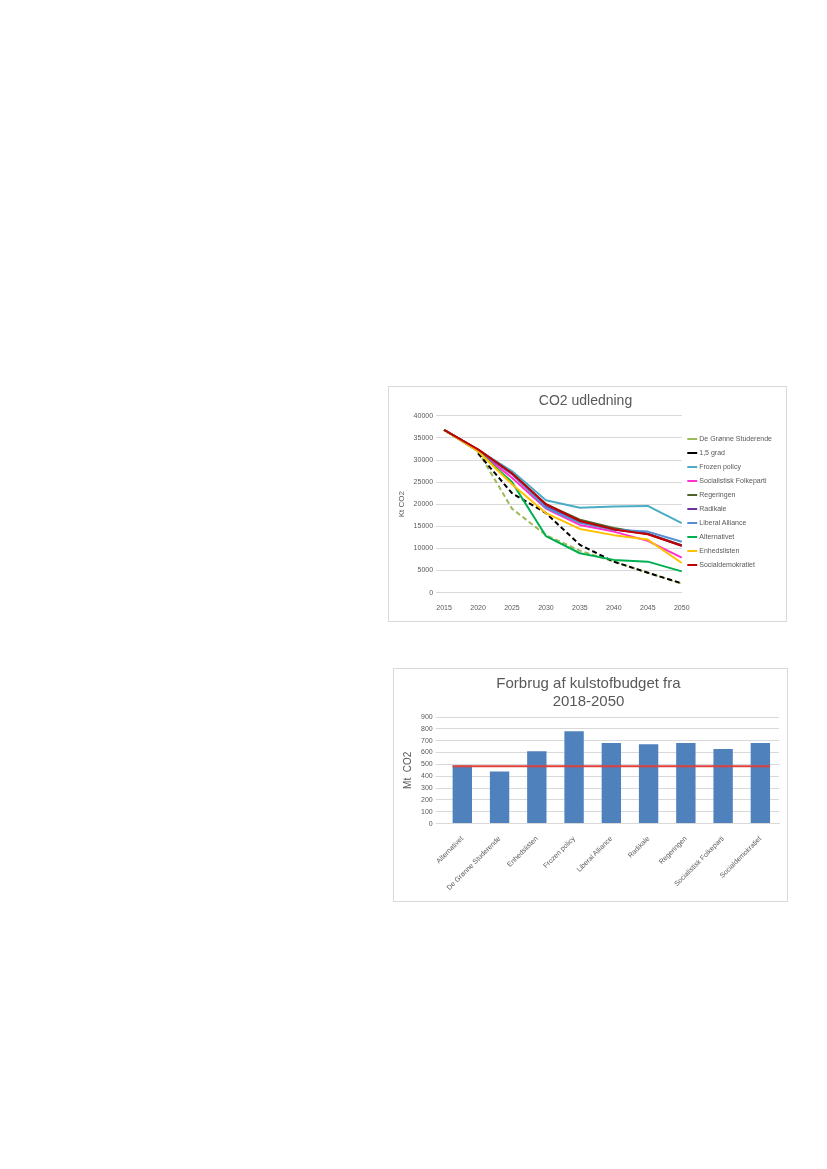 This screenshot has width=827, height=1169. I want to click on y-axis-title: Kt CO2, so click(401, 504).